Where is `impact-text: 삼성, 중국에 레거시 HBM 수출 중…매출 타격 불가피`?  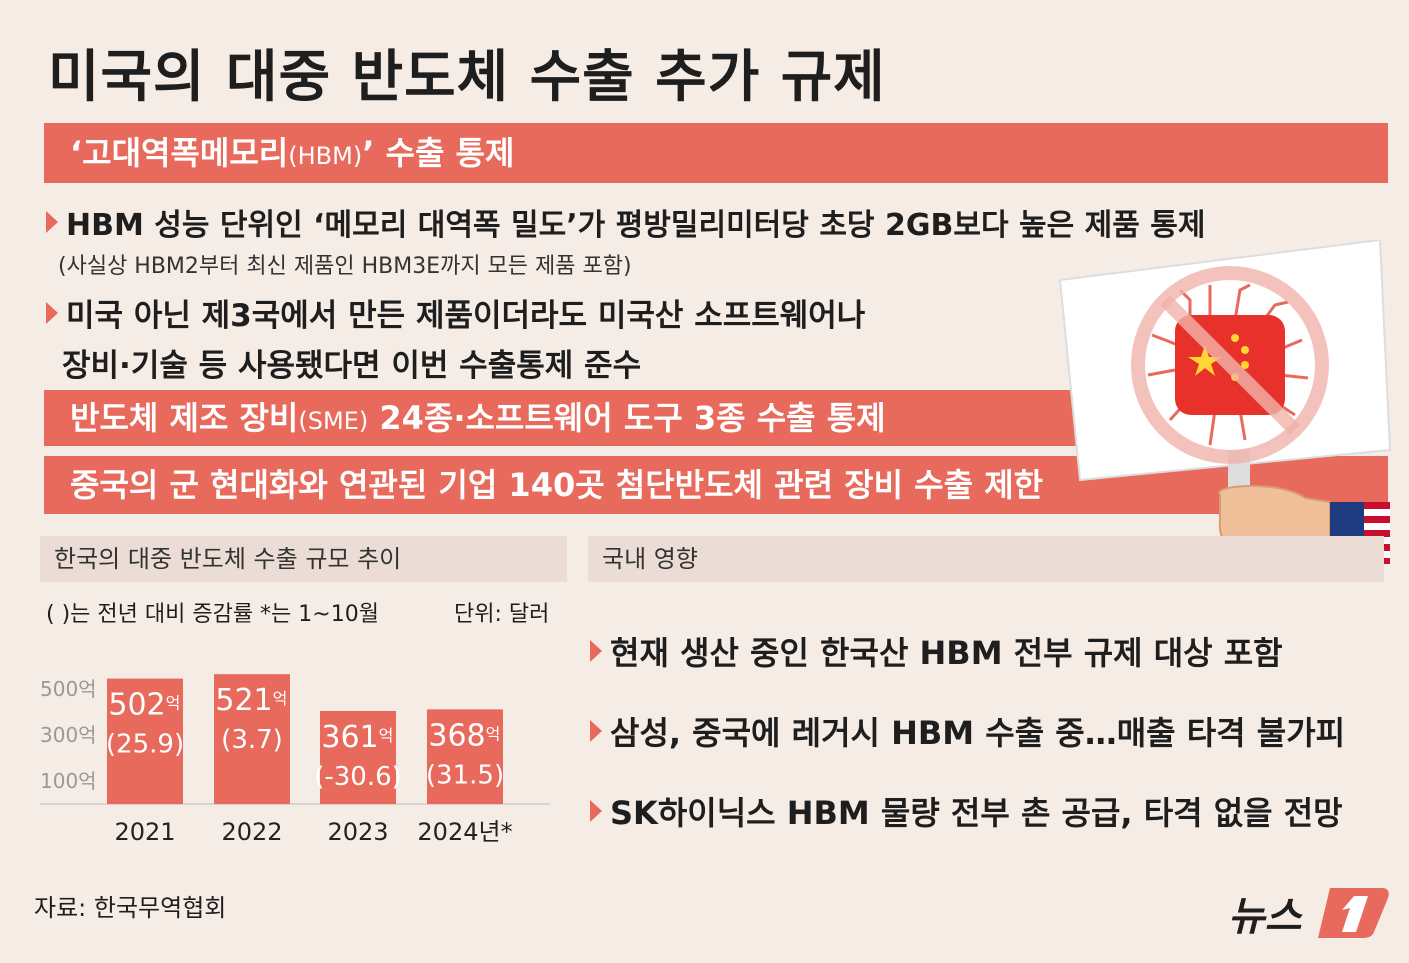 impact-text: 삼성, 중국에 레거시 HBM 수출 중…매출 타격 불가피 is located at coordinates (978, 733).